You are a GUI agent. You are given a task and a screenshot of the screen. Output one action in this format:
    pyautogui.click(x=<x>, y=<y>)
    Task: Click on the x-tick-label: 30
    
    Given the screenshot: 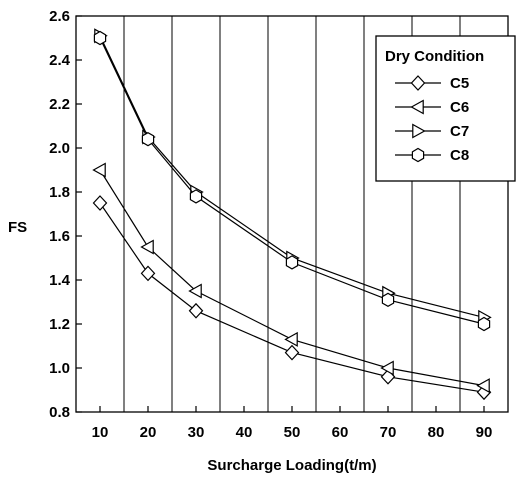 What is the action you would take?
    pyautogui.click(x=196, y=432)
    